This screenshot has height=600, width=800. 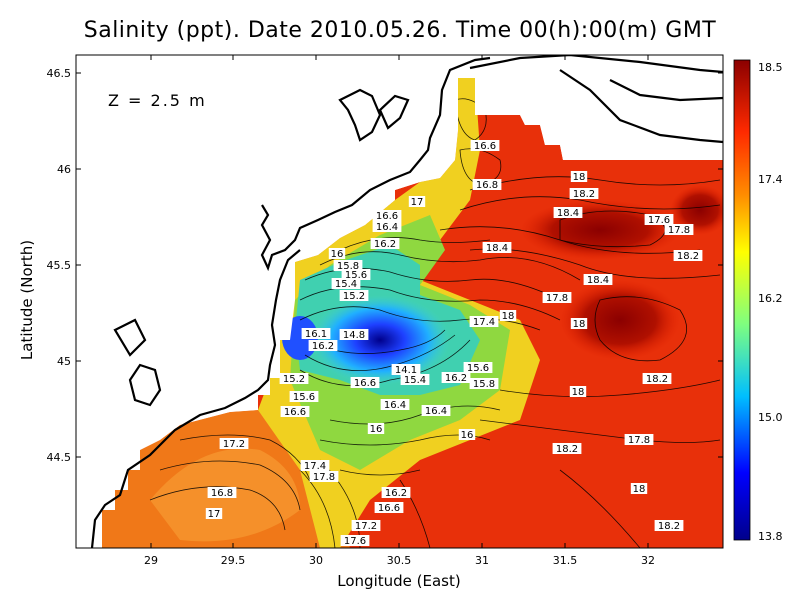 I want to click on contour-value-label: 14.1, so click(x=406, y=370).